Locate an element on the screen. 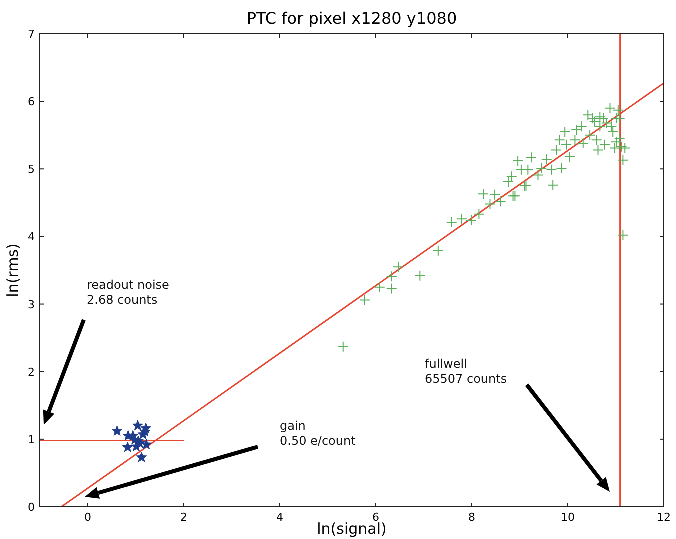 This screenshot has height=539, width=676. x-tick-label: 12 is located at coordinates (664, 517).